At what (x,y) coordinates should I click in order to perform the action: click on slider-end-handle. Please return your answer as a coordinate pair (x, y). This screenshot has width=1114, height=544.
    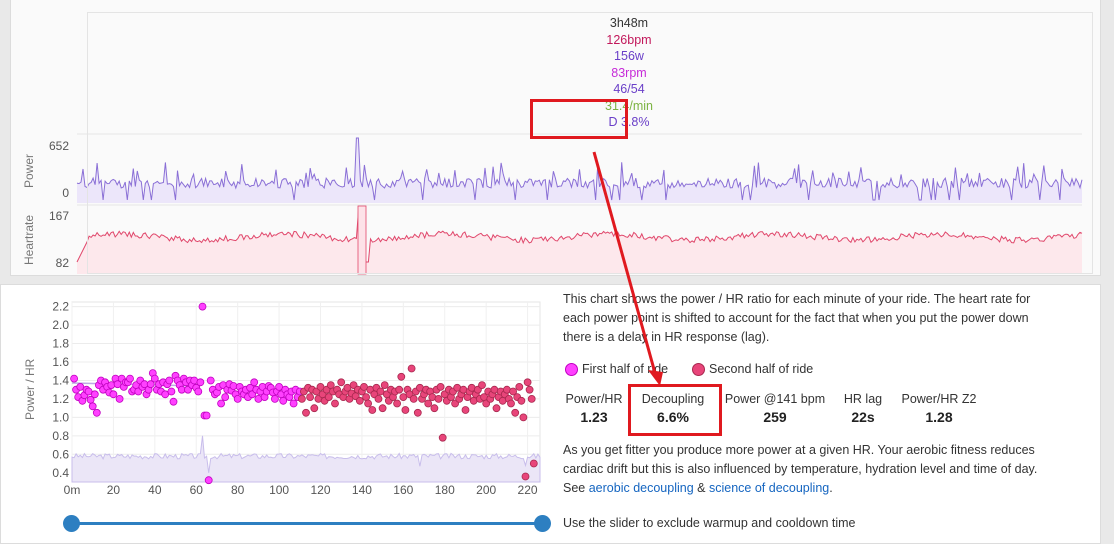
    Looking at the image, I should click on (542, 523).